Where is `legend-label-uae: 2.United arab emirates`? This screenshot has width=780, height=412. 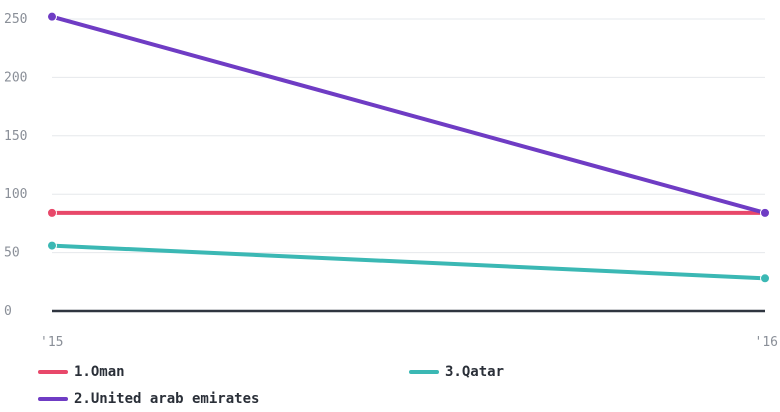
legend-label-uae: 2.United arab emirates is located at coordinates (167, 399).